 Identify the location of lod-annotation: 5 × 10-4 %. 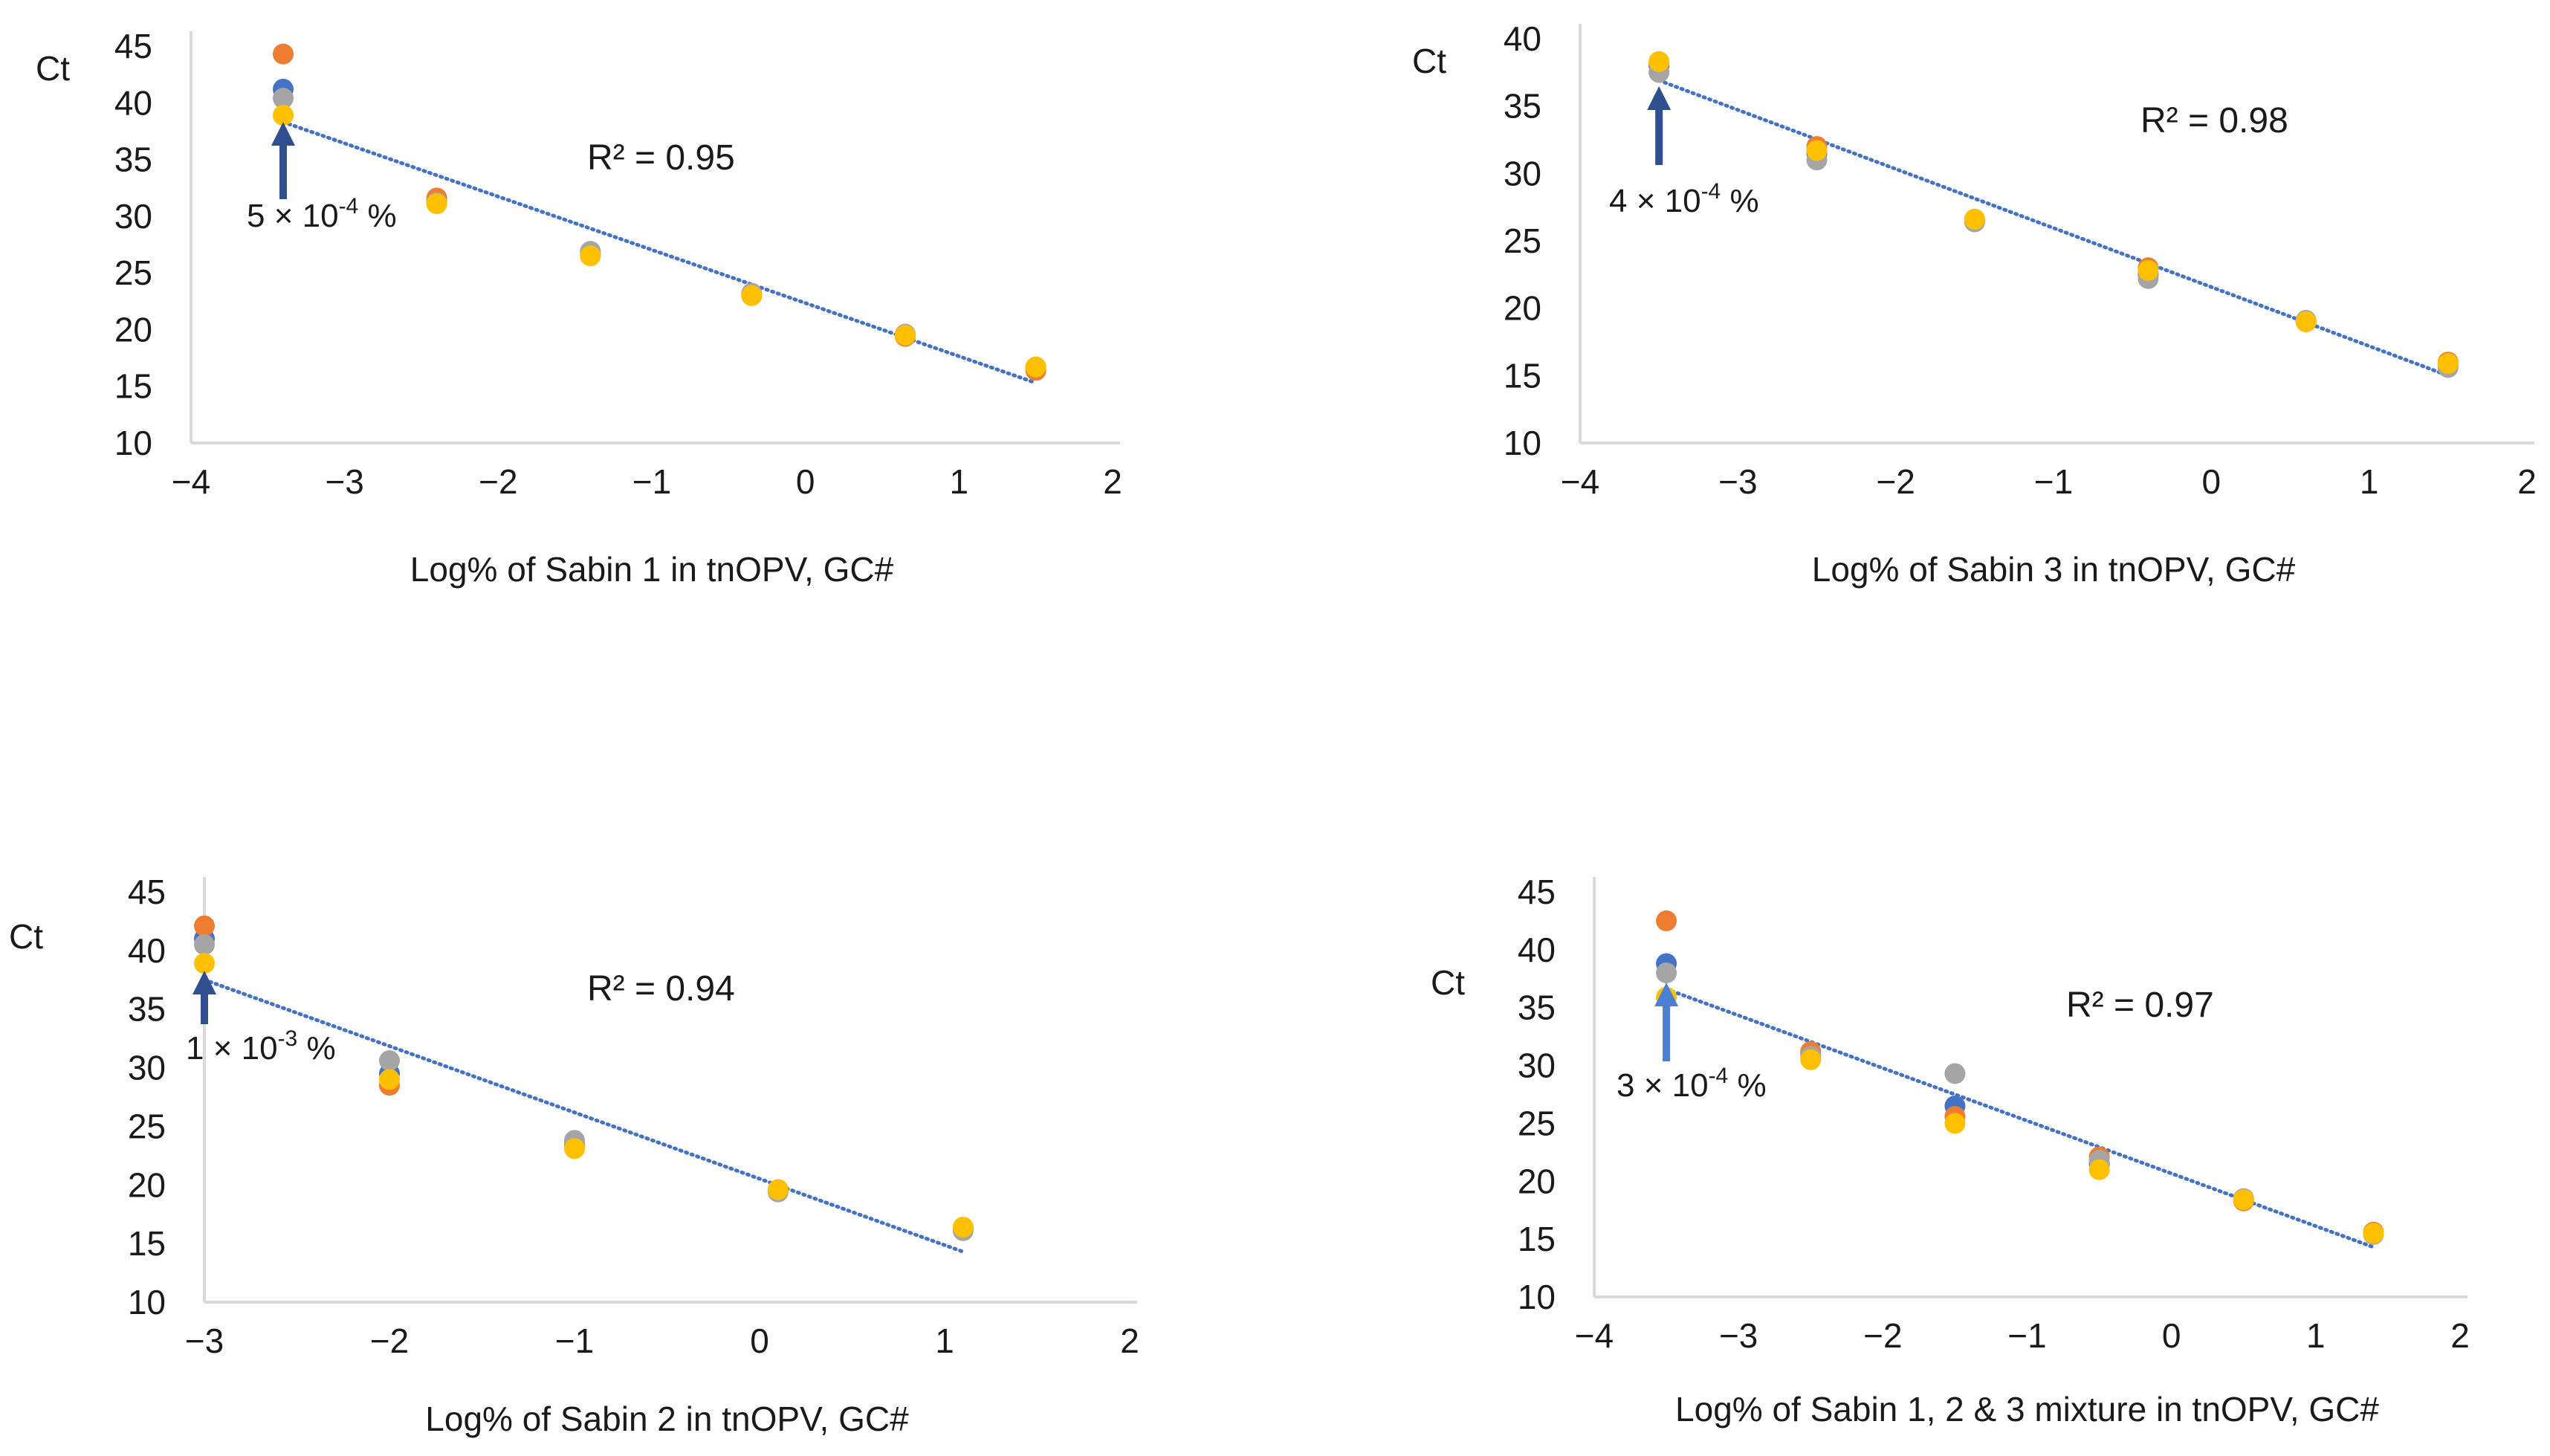
(322, 214).